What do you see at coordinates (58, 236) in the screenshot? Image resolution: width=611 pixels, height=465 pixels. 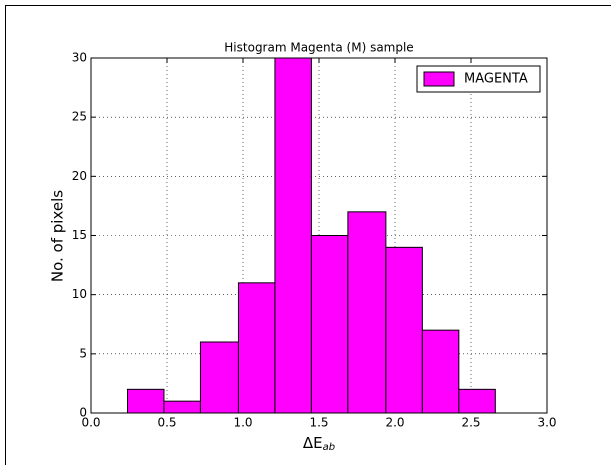 I see `y-axis-label: No. of pixels` at bounding box center [58, 236].